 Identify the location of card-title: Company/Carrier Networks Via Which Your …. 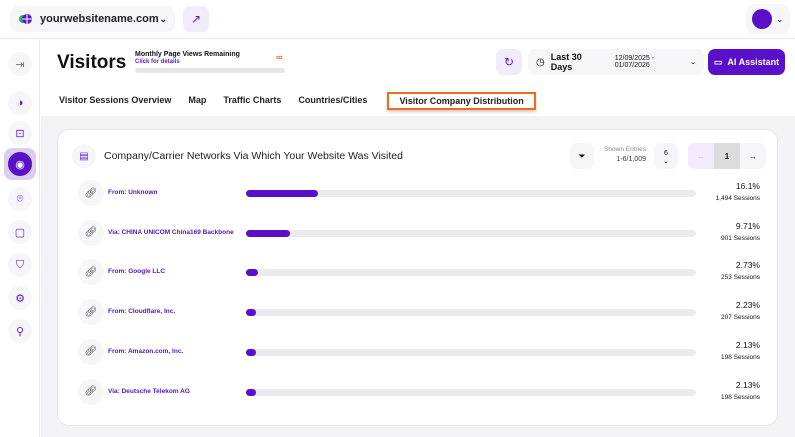
(253, 156).